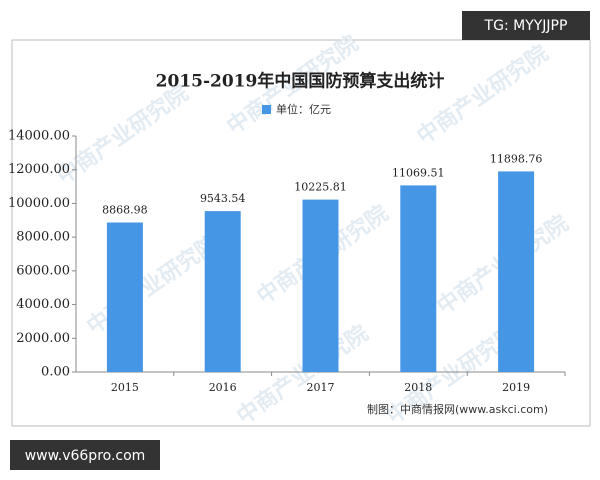 The image size is (600, 480). What do you see at coordinates (266, 109) in the screenshot?
I see `legend-swatch` at bounding box center [266, 109].